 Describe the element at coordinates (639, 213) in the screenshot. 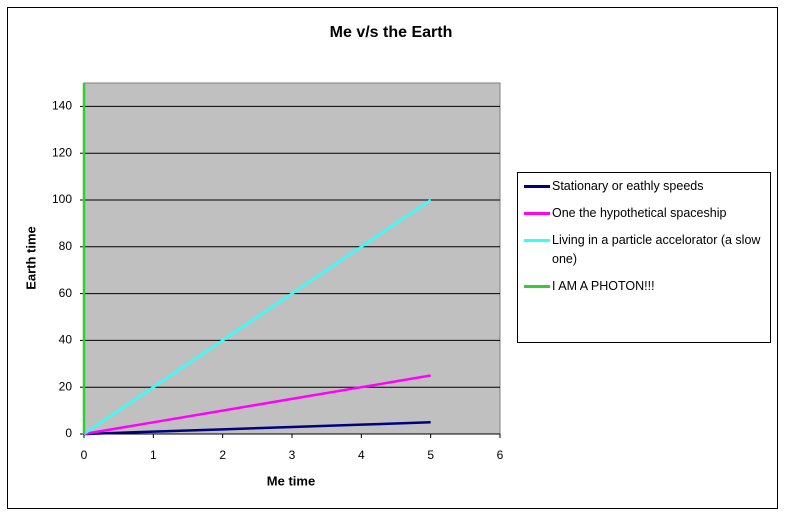

I see `legend-label: One the hypothetical spaceship` at that location.